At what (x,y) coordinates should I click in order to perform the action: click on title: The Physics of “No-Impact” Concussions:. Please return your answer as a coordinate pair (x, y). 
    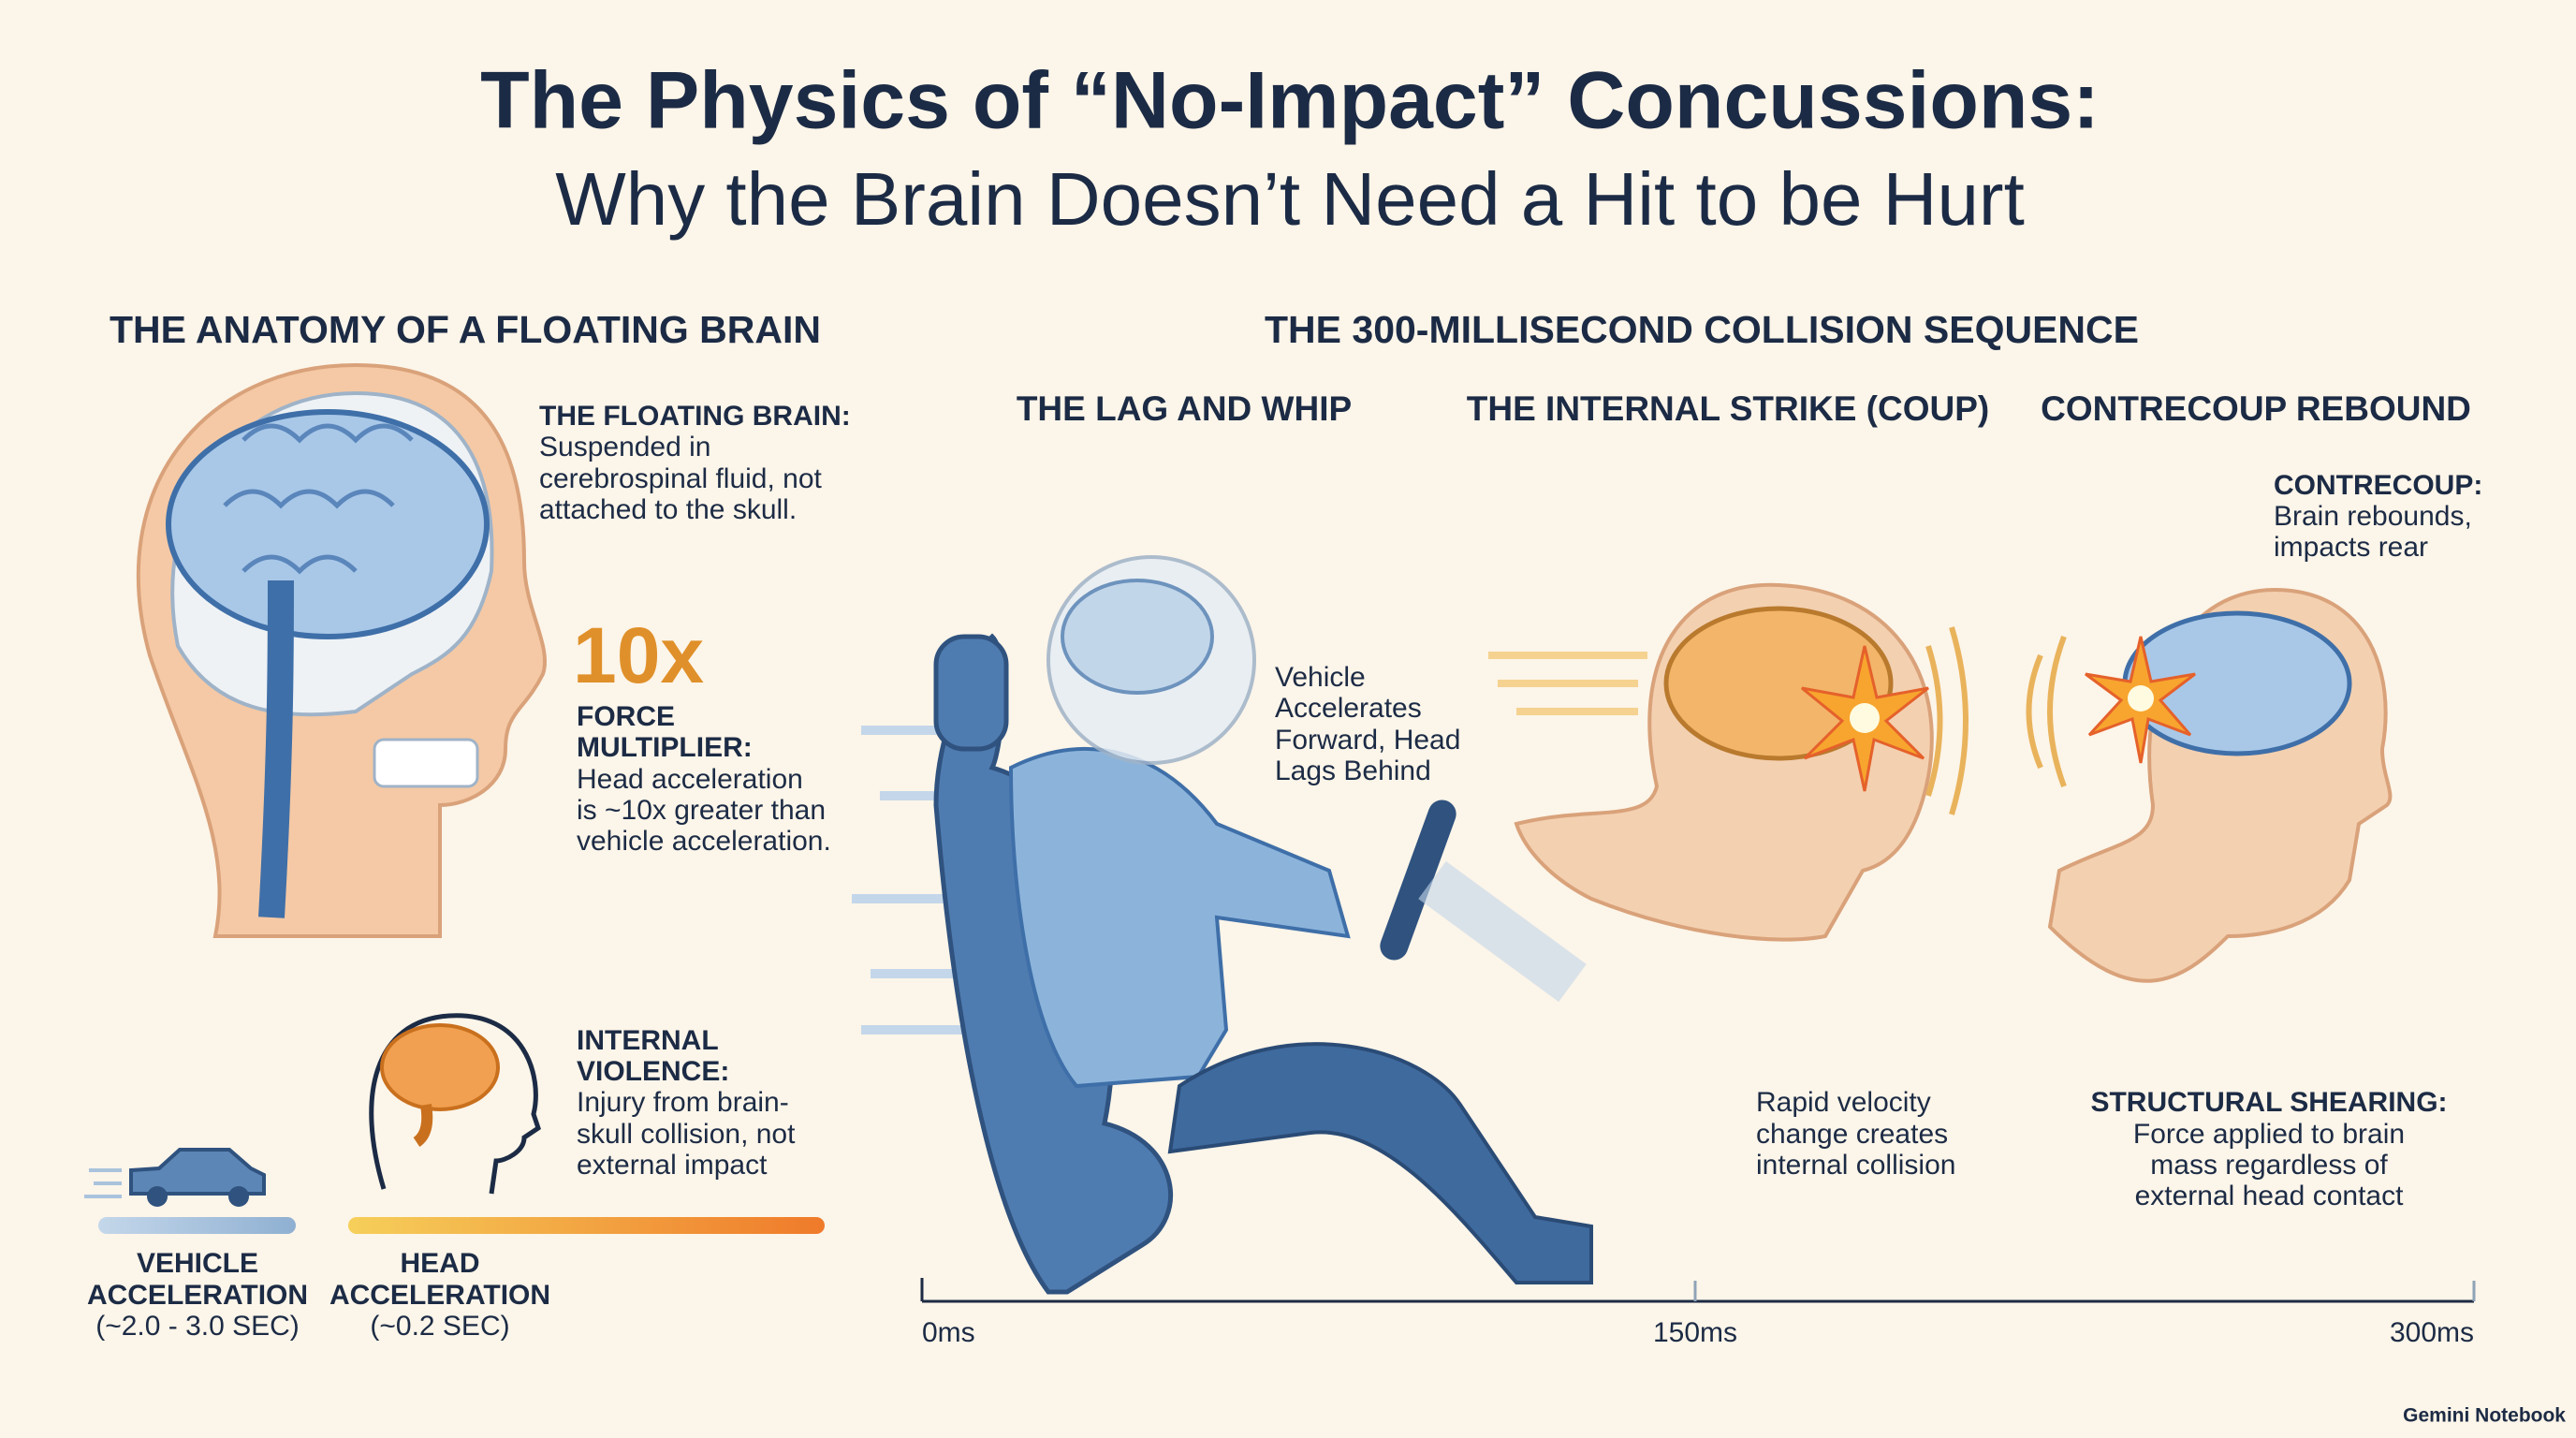
    Looking at the image, I should click on (1290, 101).